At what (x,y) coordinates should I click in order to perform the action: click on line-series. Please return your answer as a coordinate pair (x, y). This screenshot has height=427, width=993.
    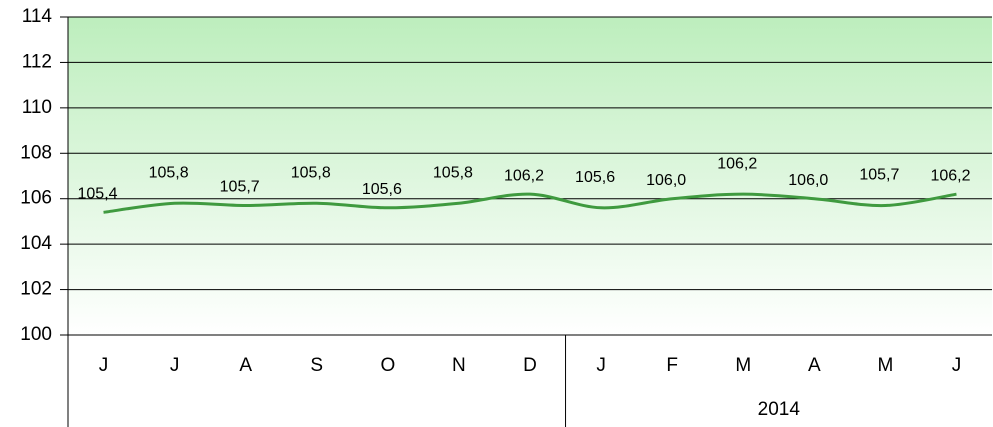
    Looking at the image, I should click on (530, 203).